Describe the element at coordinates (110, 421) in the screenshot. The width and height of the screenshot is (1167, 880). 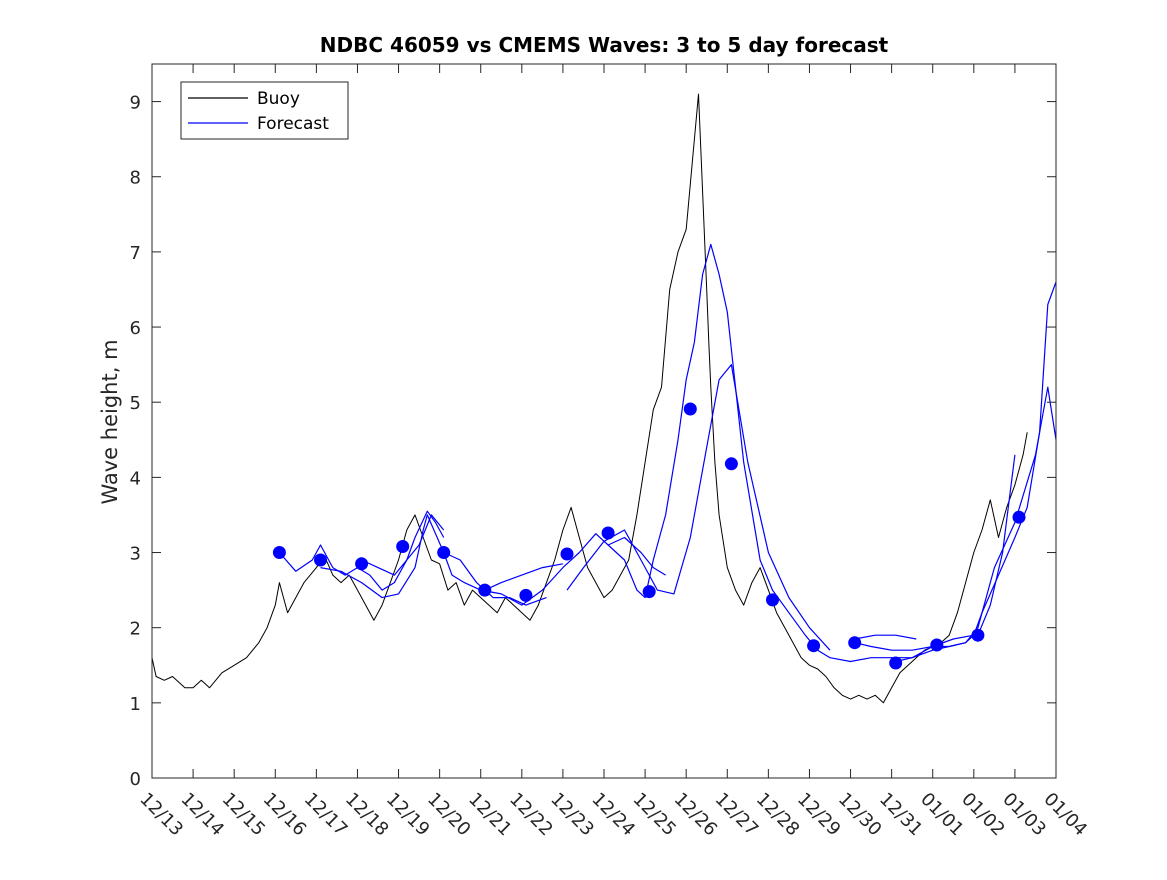
I see `y-axis-label: Wave height, m` at that location.